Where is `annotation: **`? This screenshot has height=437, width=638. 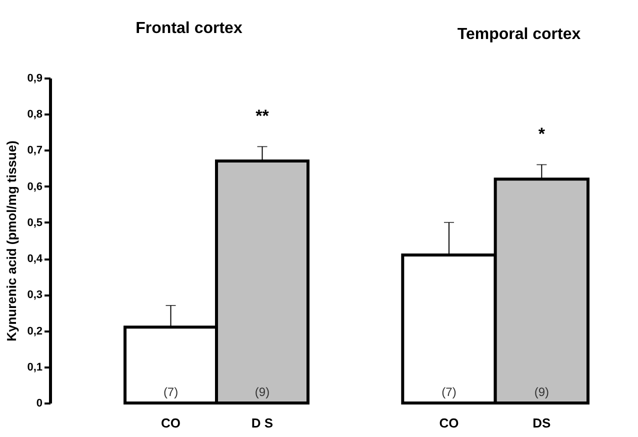
annotation: ** is located at coordinates (263, 116).